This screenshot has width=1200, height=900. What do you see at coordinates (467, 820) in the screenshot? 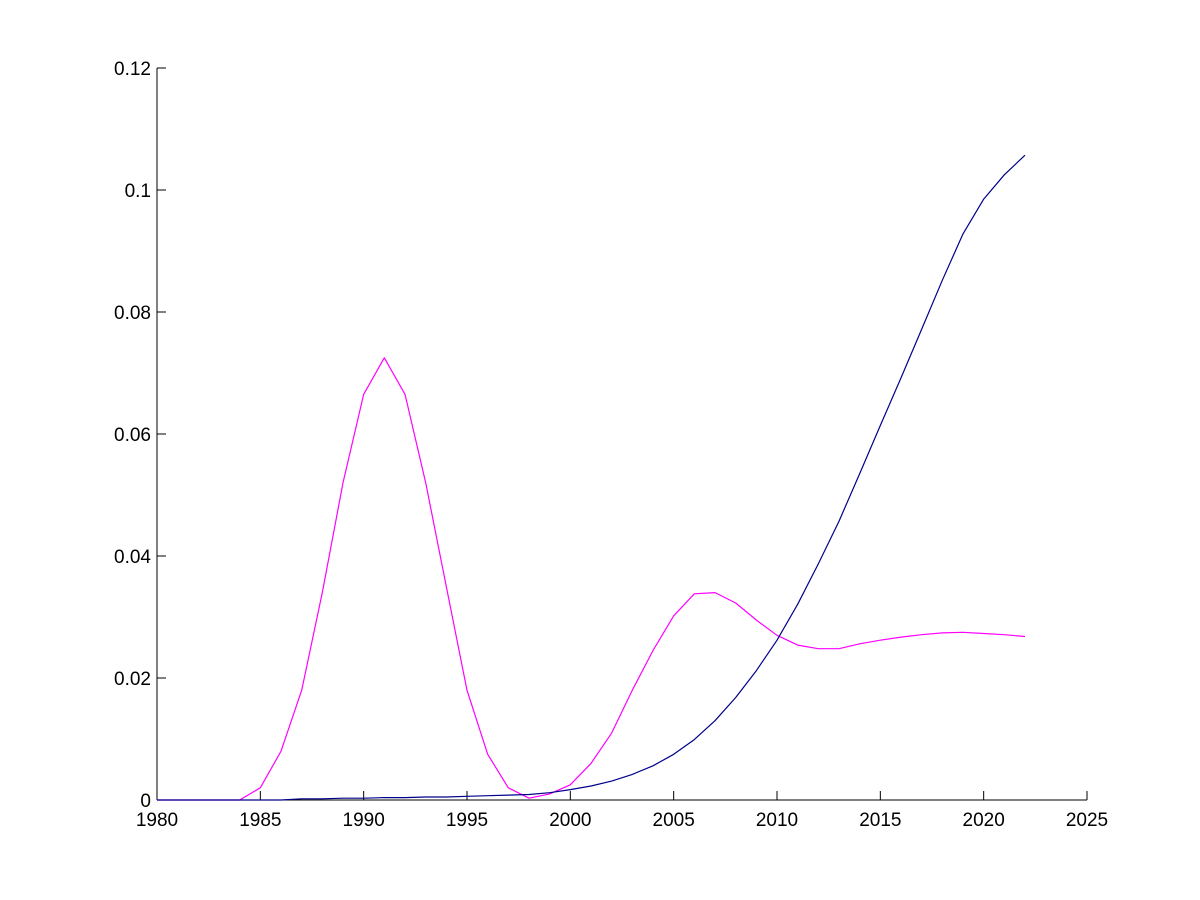
I see `x-tick-label: 1995` at bounding box center [467, 820].